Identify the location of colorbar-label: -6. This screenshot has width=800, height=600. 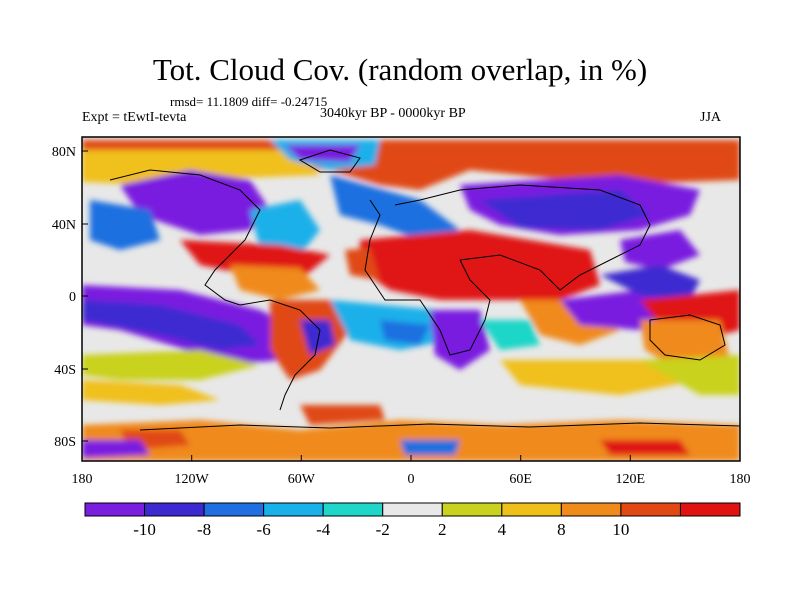
(264, 529).